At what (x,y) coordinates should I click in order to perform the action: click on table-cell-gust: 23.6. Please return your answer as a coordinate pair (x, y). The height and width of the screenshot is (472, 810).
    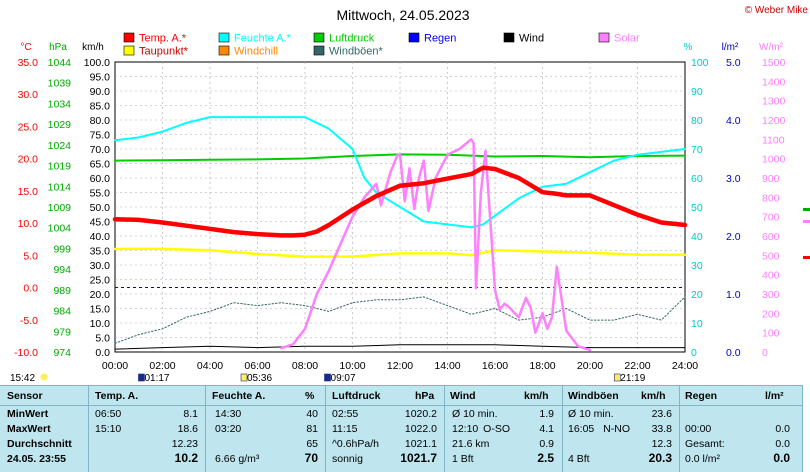
    Looking at the image, I should click on (661, 414).